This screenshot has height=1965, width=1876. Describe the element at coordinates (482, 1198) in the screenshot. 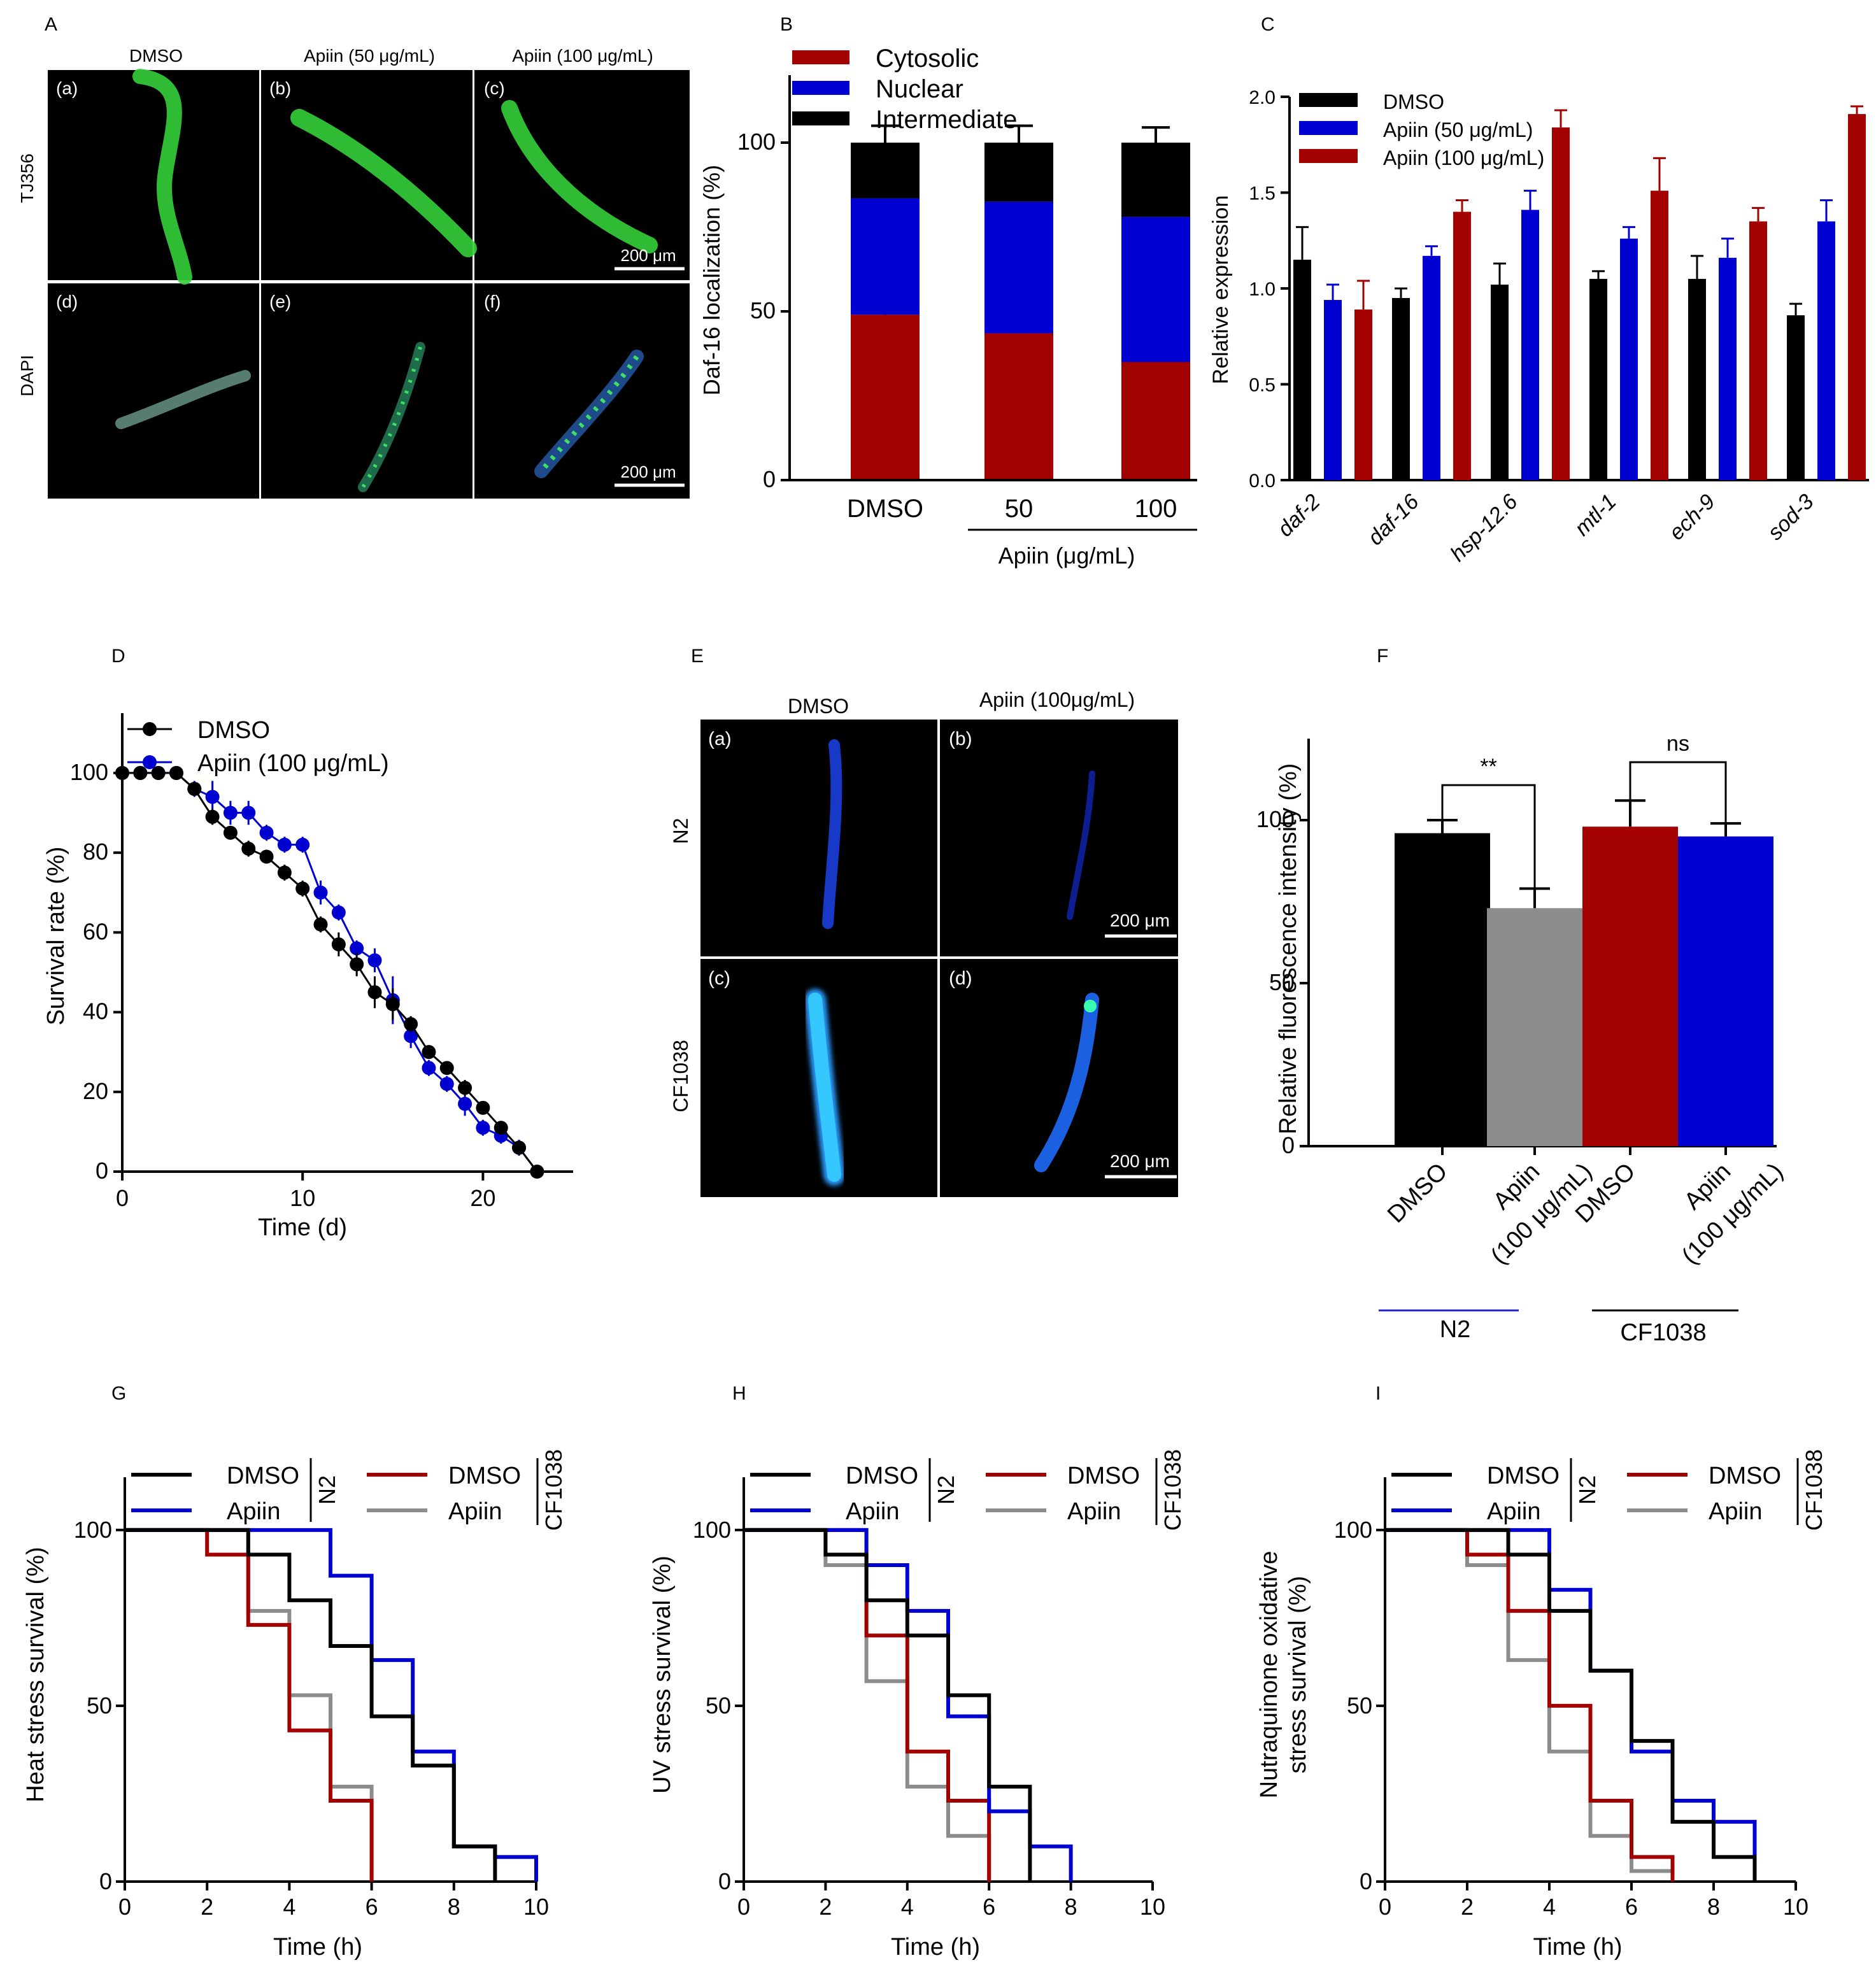

I see `chart-d-x-tick-label-2: 20` at that location.